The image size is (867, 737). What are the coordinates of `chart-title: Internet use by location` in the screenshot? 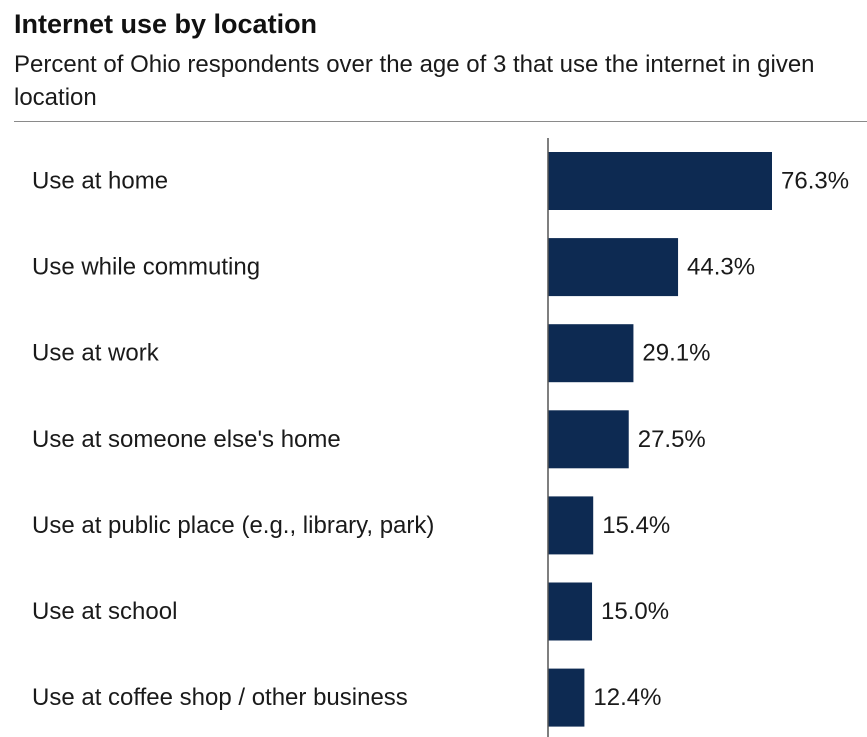 It's located at (166, 24).